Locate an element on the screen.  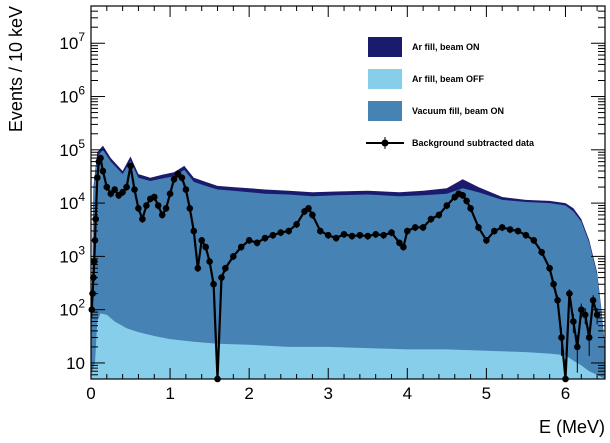
x-axis-label: E (MeV) is located at coordinates (572, 427).